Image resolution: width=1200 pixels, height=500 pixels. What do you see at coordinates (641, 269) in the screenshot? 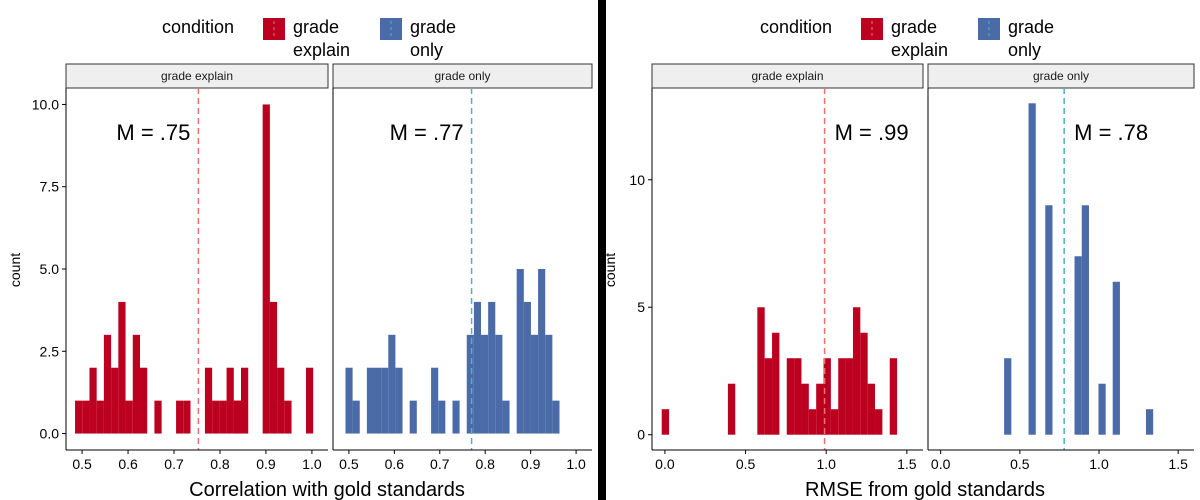
I see `y-axis: 0 5 10` at bounding box center [641, 269].